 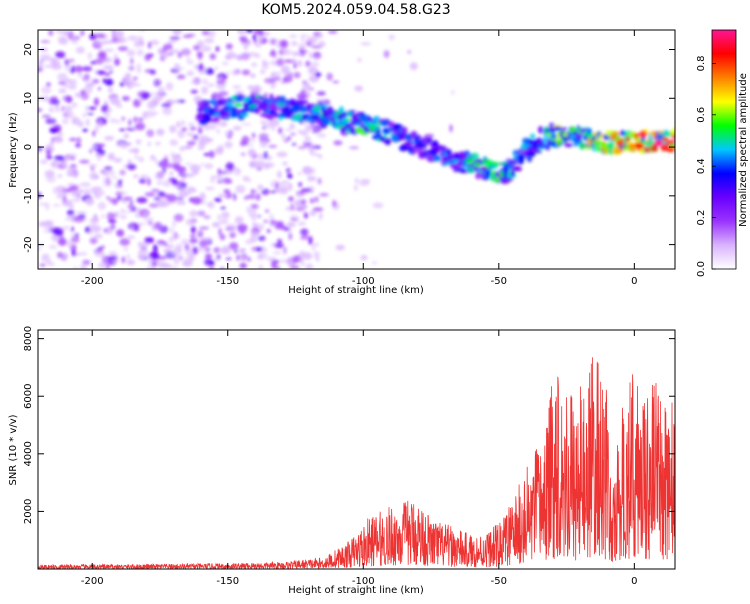 I want to click on heatmap-y-axis-label: Frequency (Hz), so click(x=13, y=150).